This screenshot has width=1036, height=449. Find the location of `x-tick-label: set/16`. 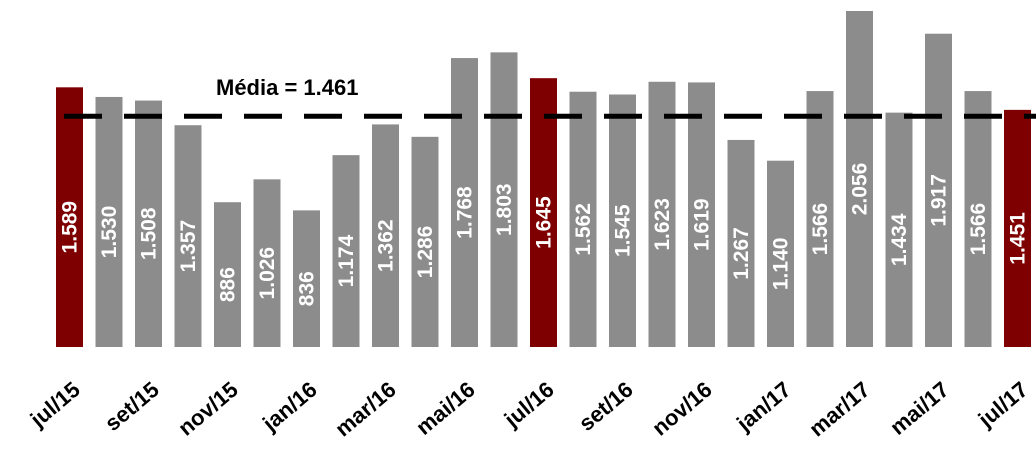

x-tick-label: set/16 is located at coordinates (606, 406).